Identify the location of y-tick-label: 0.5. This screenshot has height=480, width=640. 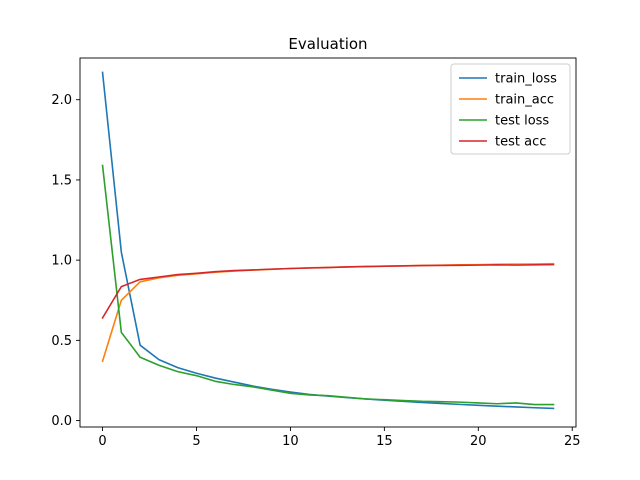
(61, 341).